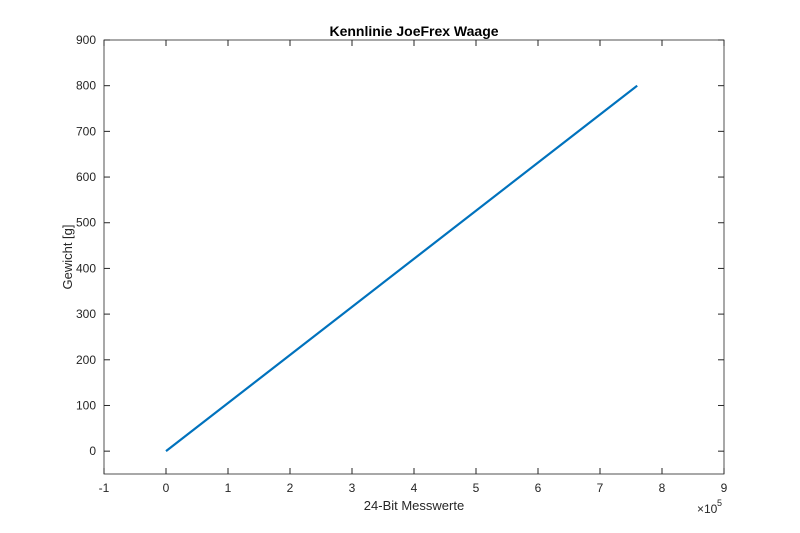 Image resolution: width=800 pixels, height=533 pixels. What do you see at coordinates (476, 488) in the screenshot?
I see `x-tick-label: 5` at bounding box center [476, 488].